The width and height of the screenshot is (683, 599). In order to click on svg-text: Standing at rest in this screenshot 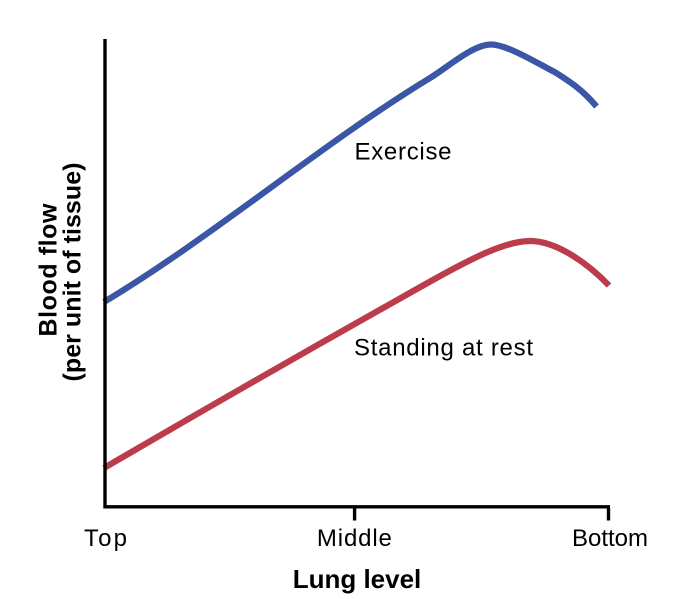, I will do `click(443, 348)`.